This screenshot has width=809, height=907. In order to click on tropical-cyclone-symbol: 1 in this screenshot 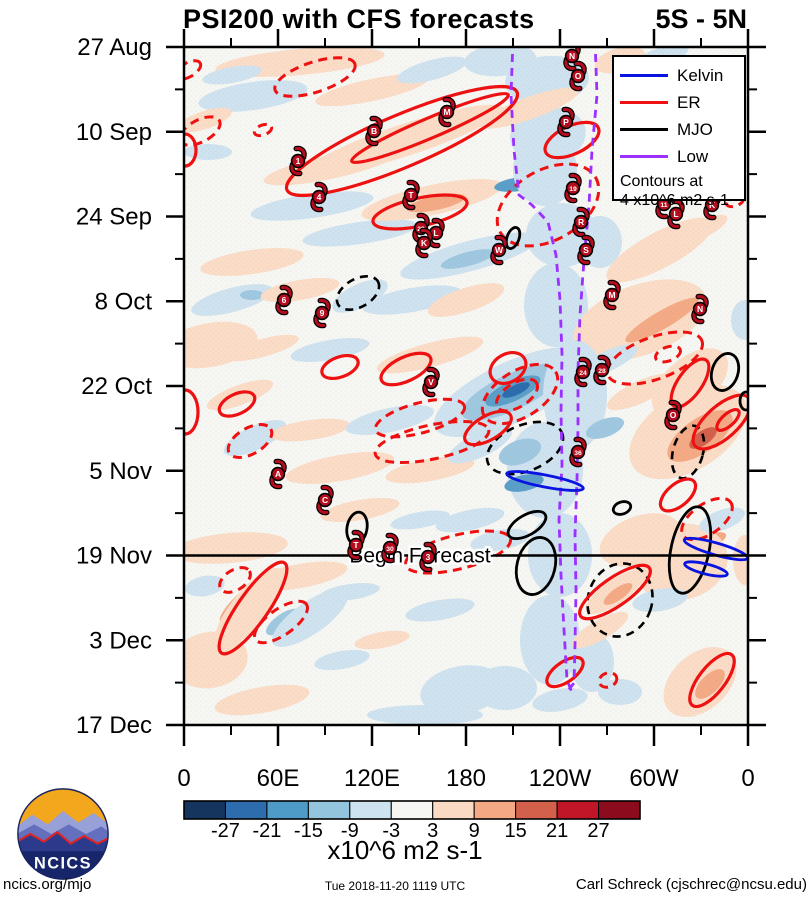, I will do `click(298, 161)`.